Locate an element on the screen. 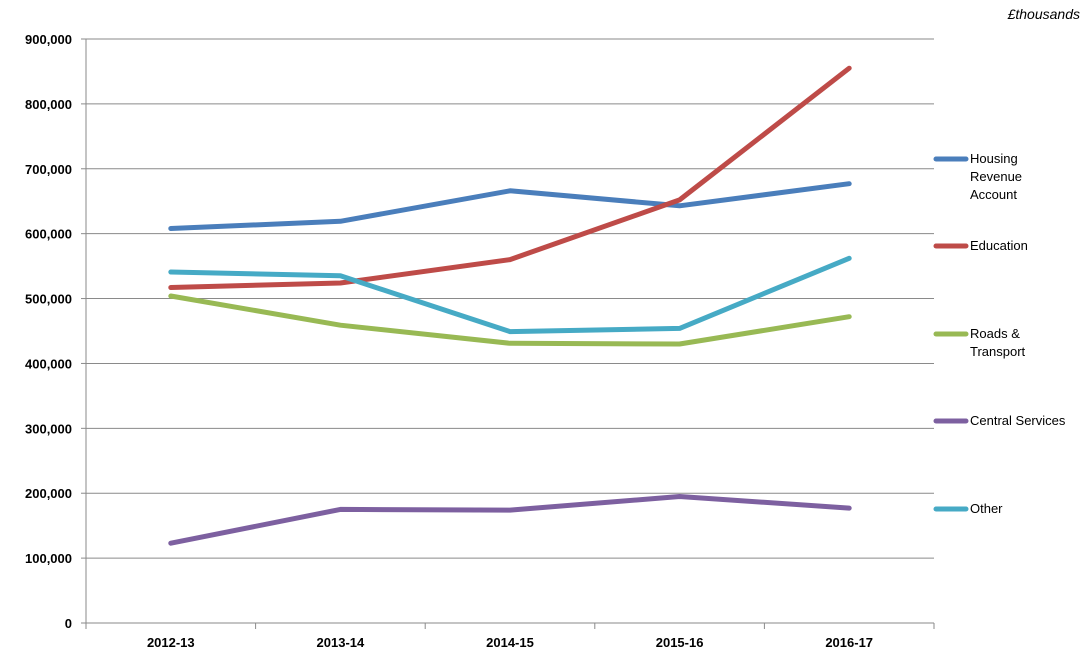 Image resolution: width=1084 pixels, height=666 pixels. legend-item: Roads & Transport is located at coordinates (979, 342).